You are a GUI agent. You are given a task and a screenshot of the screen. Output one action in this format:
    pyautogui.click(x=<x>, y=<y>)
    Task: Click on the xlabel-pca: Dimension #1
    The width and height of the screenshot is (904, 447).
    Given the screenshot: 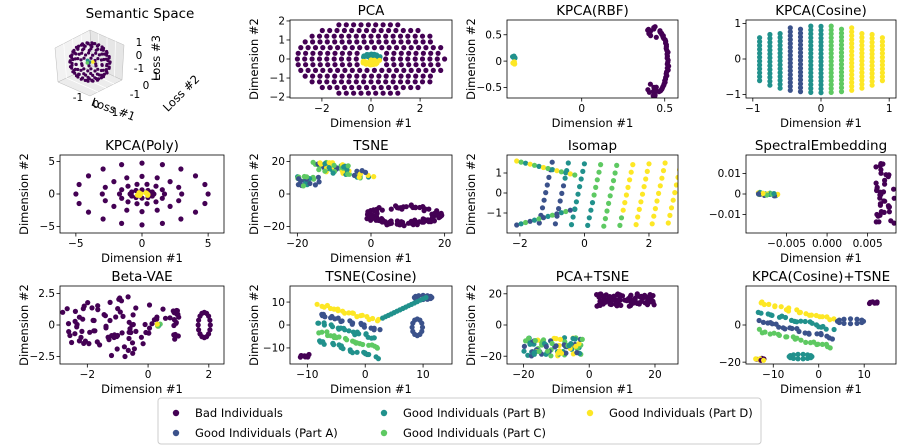 What is the action you would take?
    pyautogui.click(x=371, y=123)
    